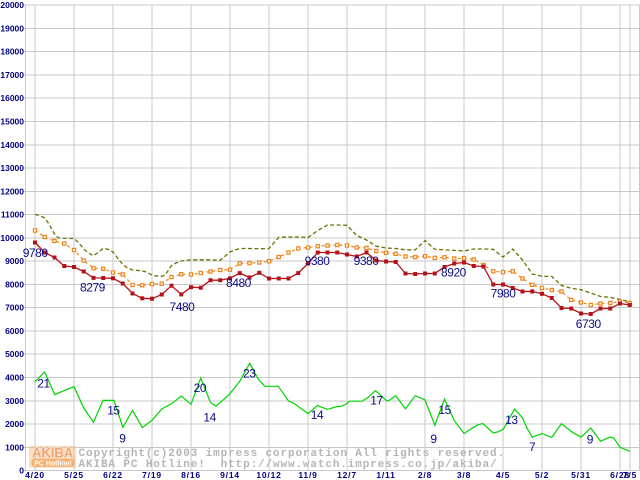  Describe the element at coordinates (268, 475) in the screenshot. I see `svg-text: 10/12` at that location.